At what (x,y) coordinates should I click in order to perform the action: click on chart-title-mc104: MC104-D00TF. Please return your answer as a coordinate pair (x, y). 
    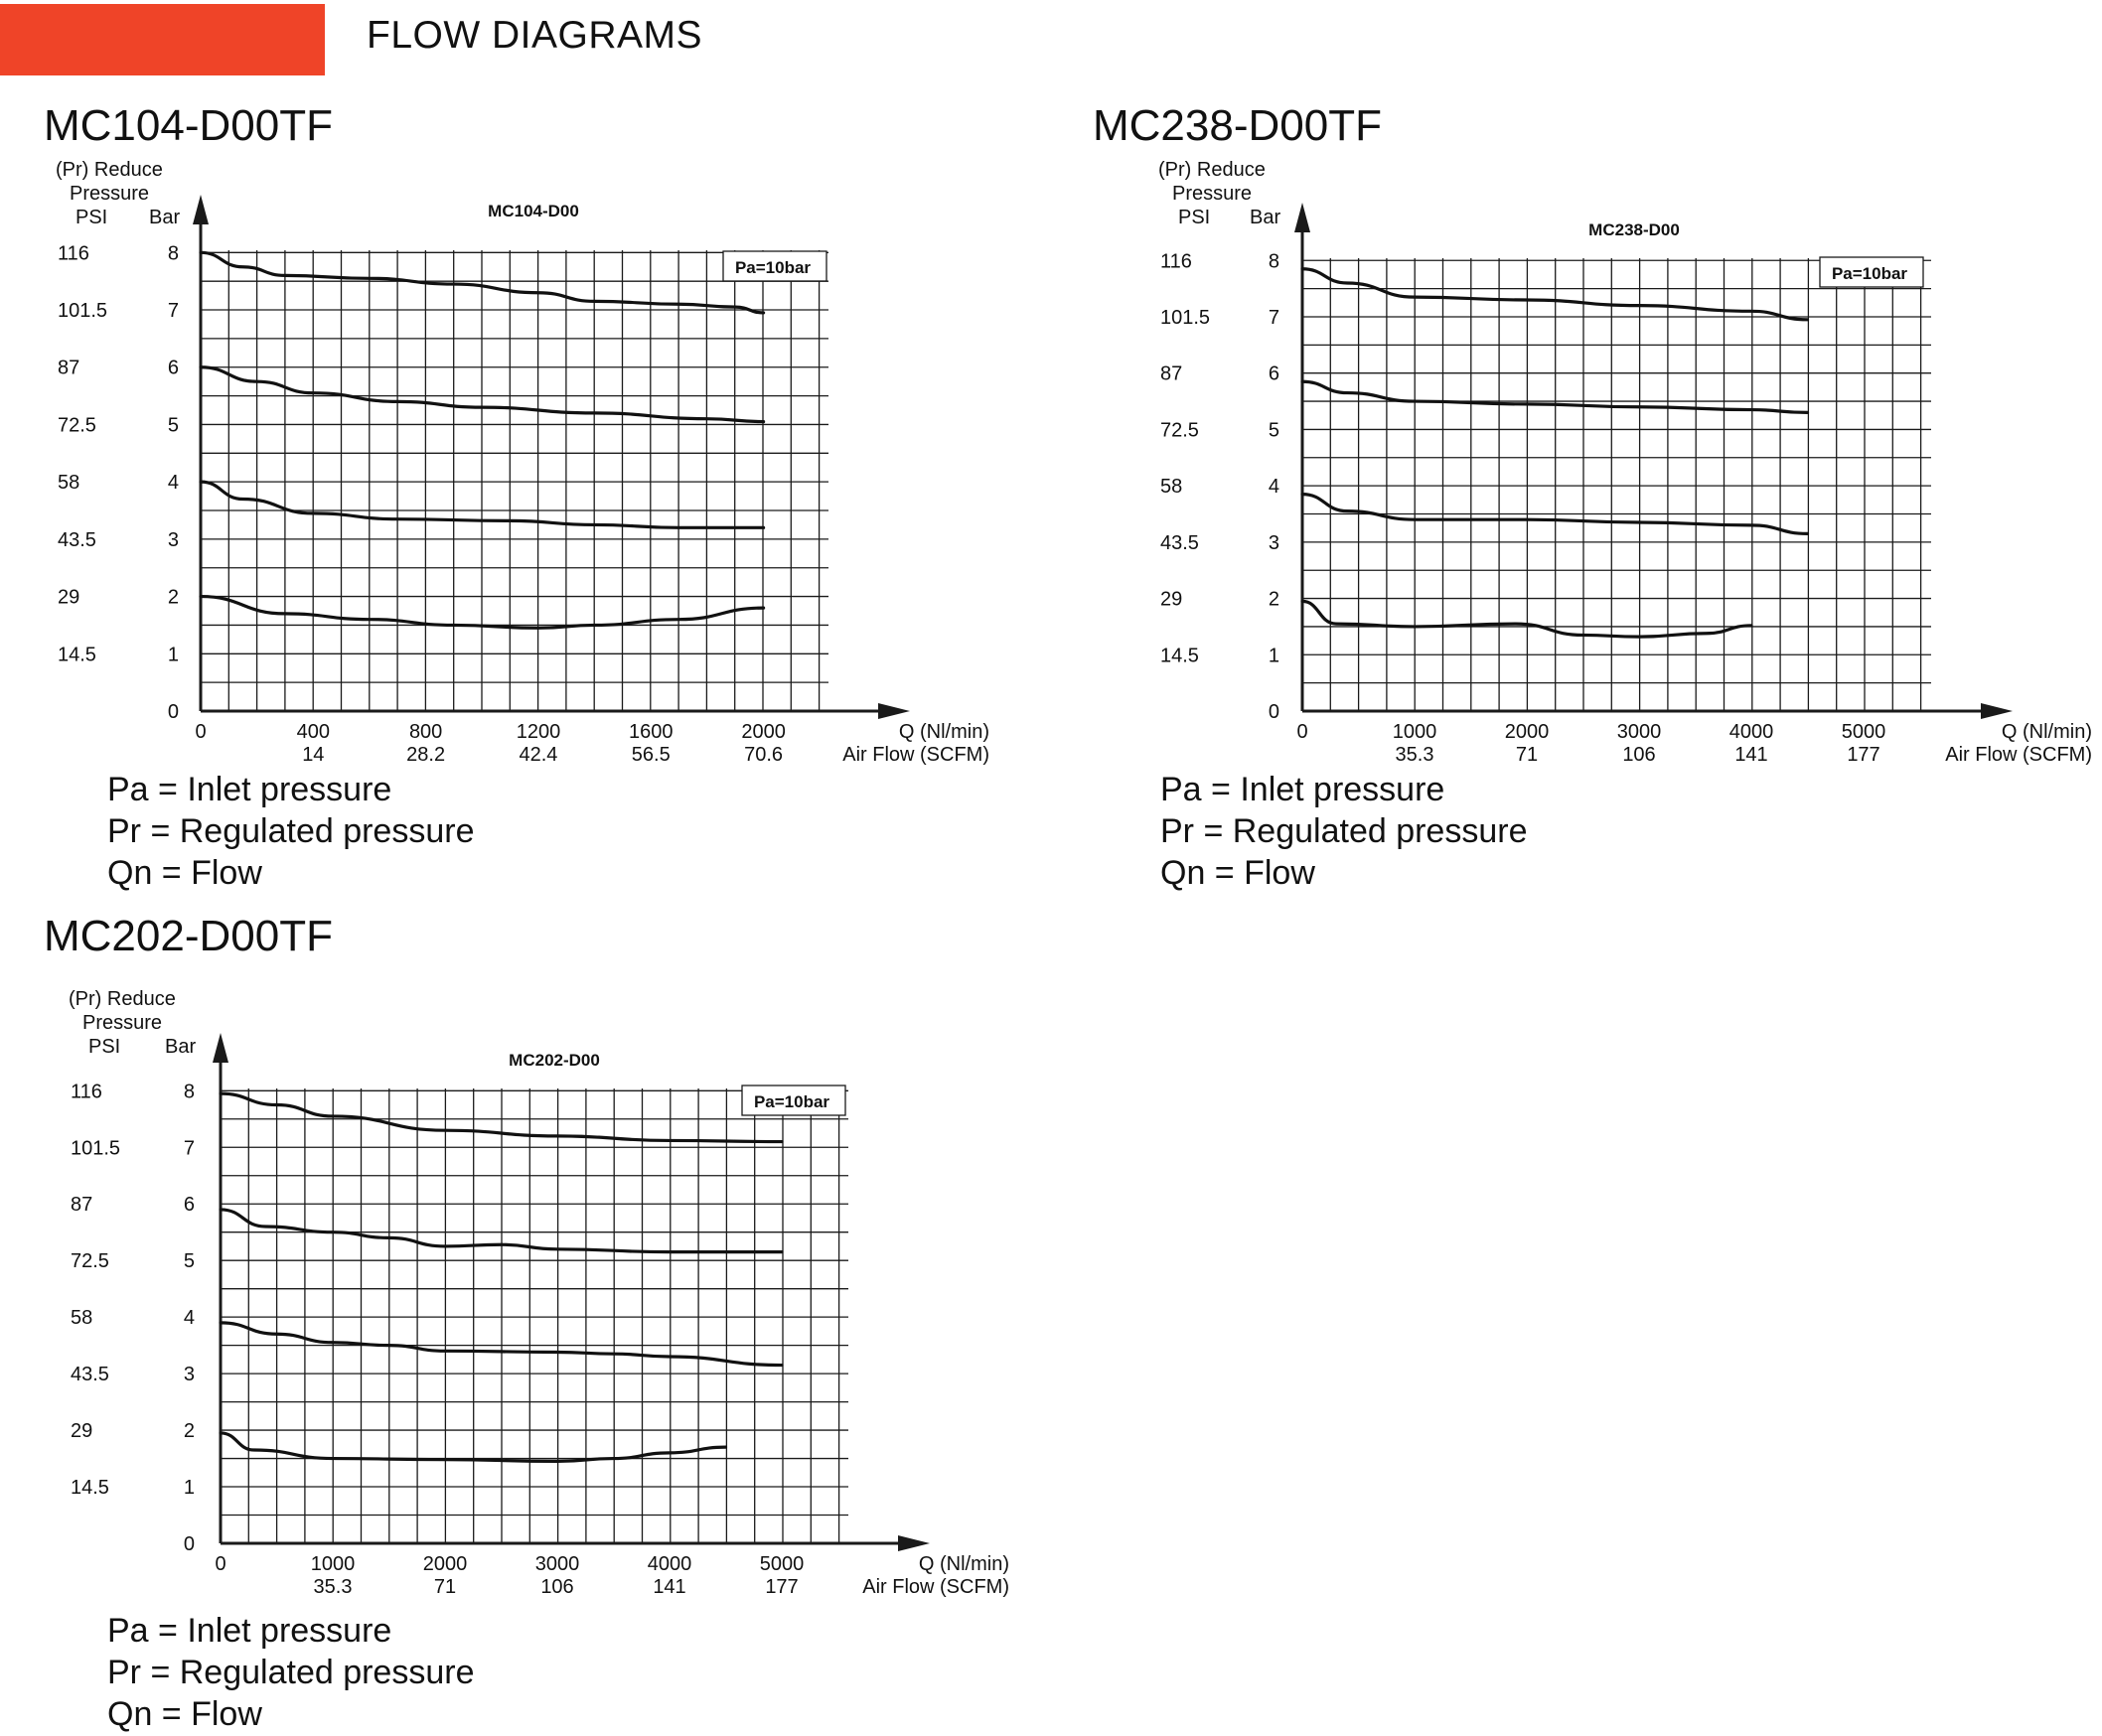
    Looking at the image, I should click on (189, 125).